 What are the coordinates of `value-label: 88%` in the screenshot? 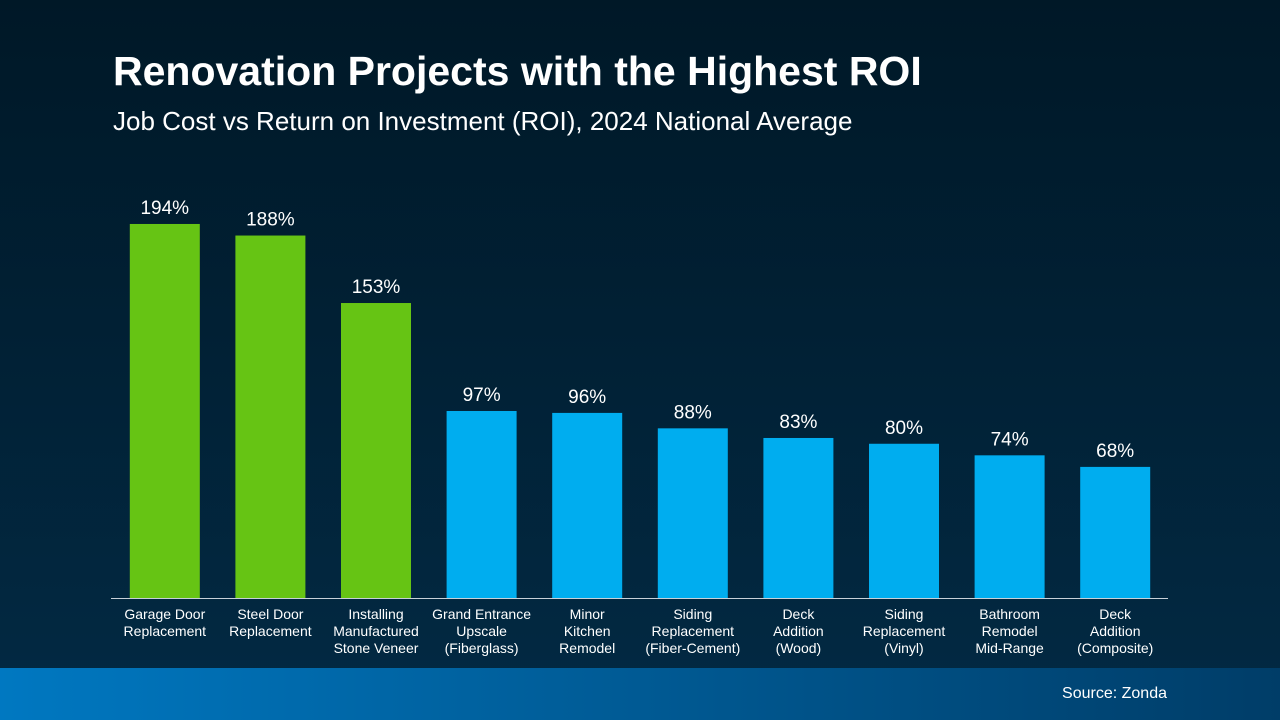 It's located at (693, 412).